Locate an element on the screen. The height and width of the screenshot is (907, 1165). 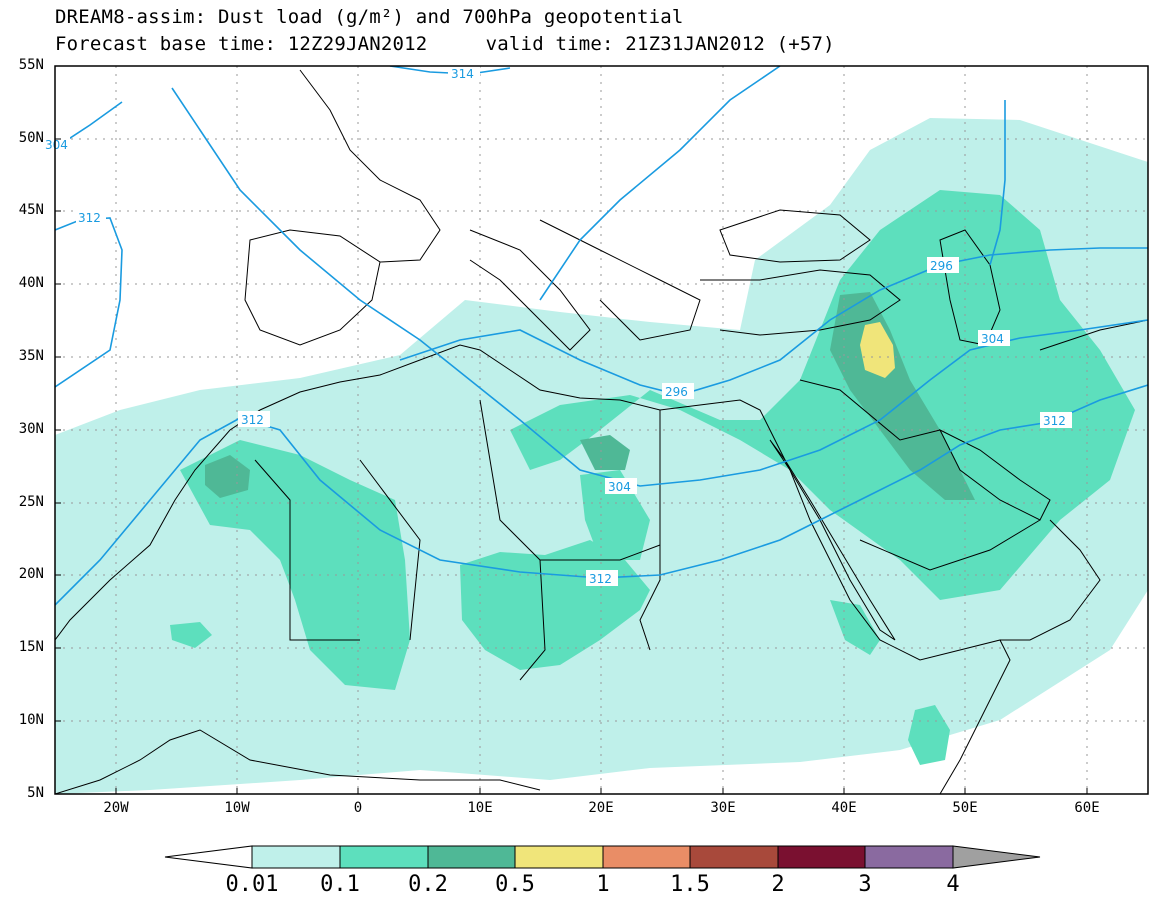
dust-band-dark-libya is located at coordinates (605, 452).